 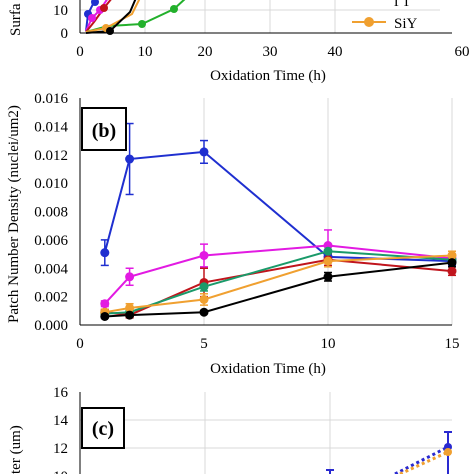 I want to click on panel-c-series-blue, so click(x=421, y=459).